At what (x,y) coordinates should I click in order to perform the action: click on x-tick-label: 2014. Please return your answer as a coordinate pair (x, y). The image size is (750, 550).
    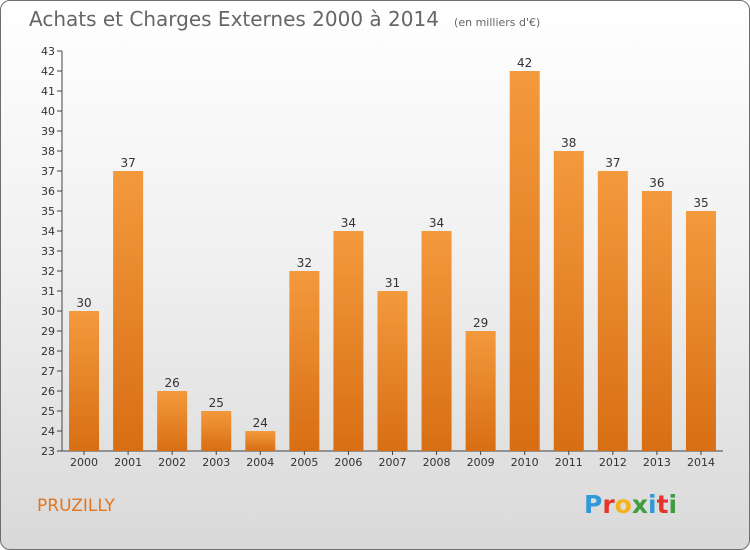
    Looking at the image, I should click on (701, 462).